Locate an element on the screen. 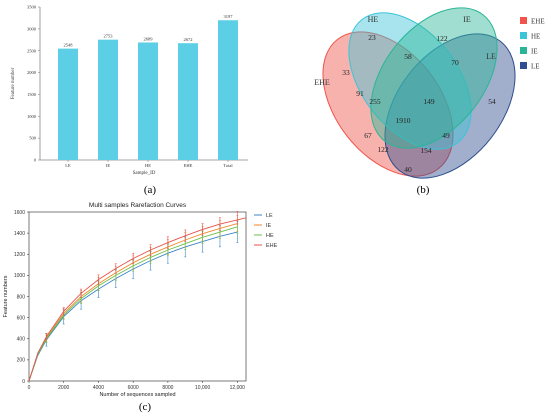  venn-region-count: 149 is located at coordinates (429, 101).